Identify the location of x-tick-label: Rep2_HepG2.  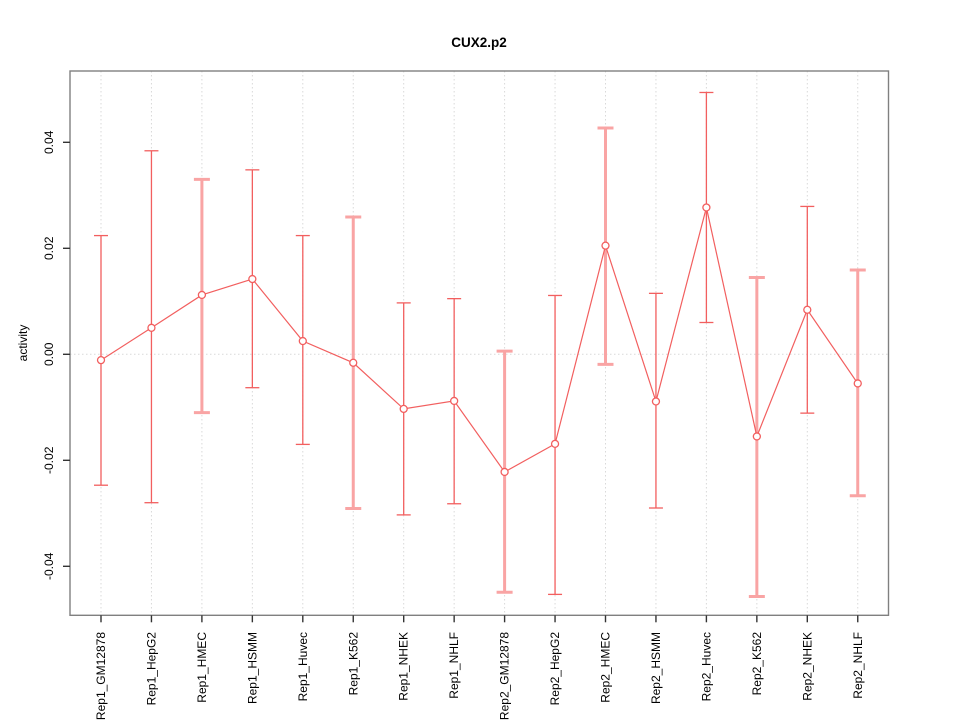
(555, 669).